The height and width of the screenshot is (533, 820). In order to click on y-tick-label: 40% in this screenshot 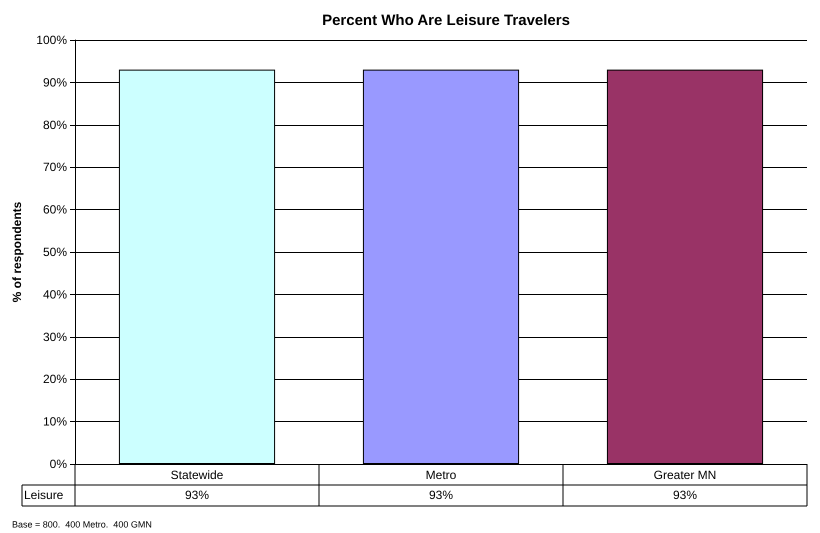, I will do `click(55, 294)`.